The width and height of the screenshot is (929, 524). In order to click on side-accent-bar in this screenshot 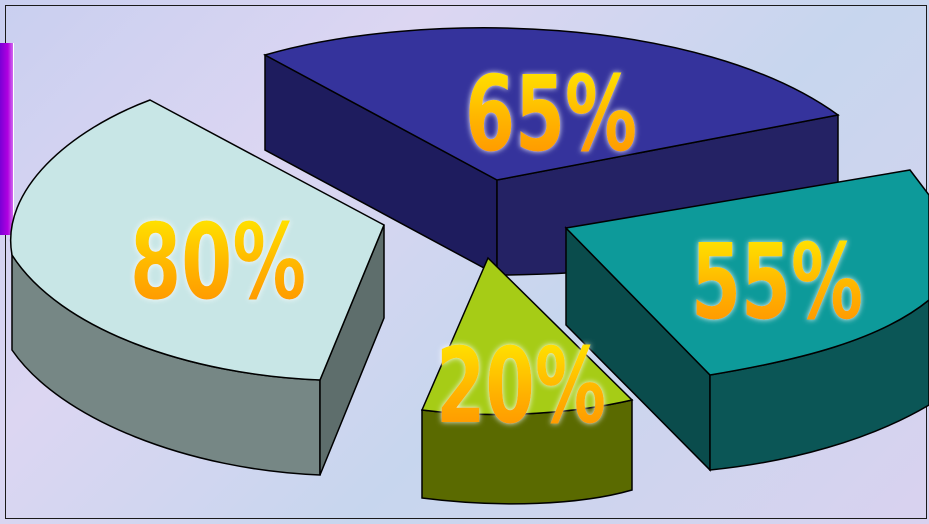, I will do `click(7, 139)`.